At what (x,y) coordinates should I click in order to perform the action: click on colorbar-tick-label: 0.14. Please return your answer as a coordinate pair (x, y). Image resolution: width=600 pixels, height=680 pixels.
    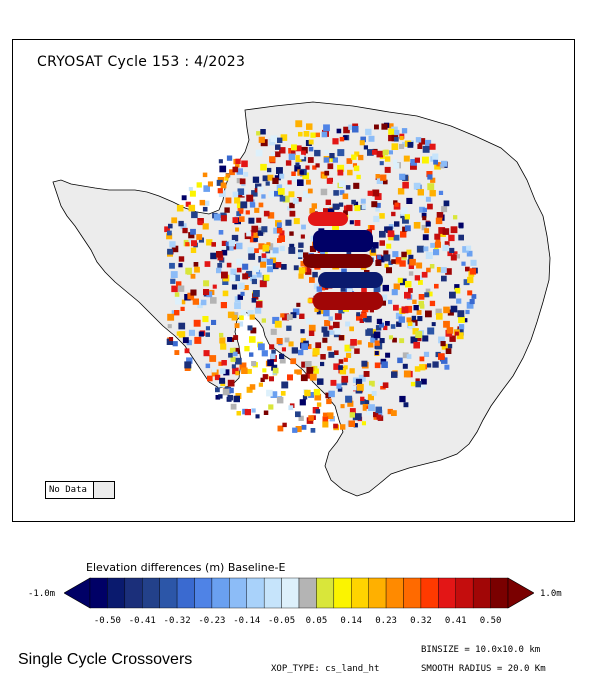
    Looking at the image, I should click on (351, 621).